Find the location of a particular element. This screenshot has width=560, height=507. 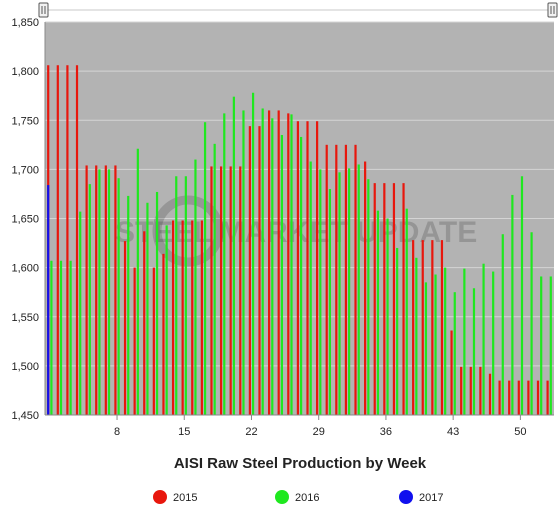

legend-label-2016: 2016 is located at coordinates (307, 498).